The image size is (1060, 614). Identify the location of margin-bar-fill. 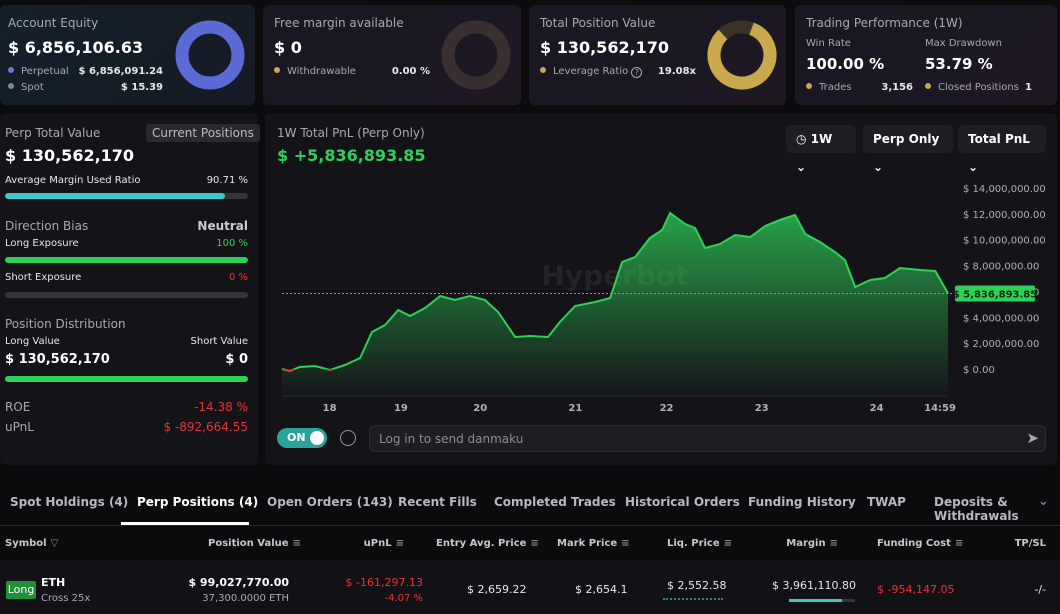
(815, 600).